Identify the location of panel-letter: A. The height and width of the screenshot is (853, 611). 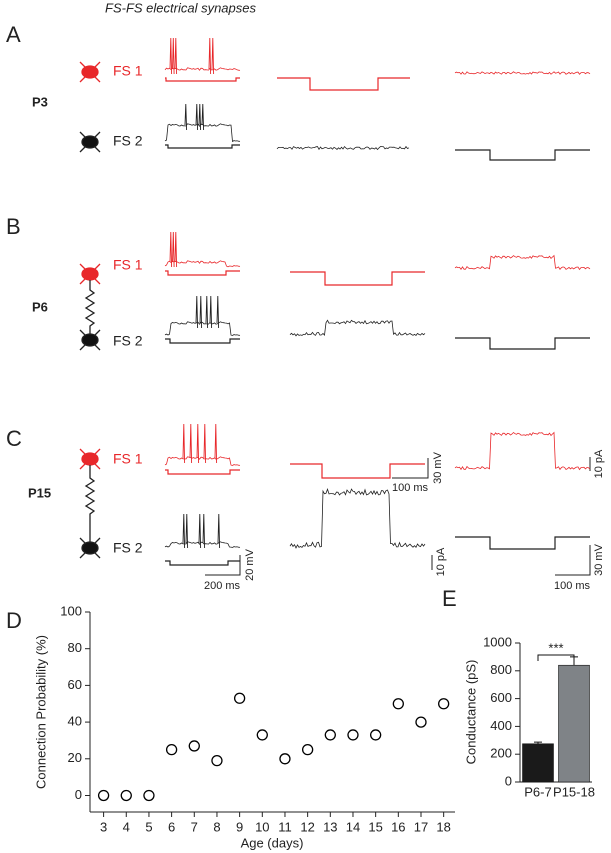
(13, 34).